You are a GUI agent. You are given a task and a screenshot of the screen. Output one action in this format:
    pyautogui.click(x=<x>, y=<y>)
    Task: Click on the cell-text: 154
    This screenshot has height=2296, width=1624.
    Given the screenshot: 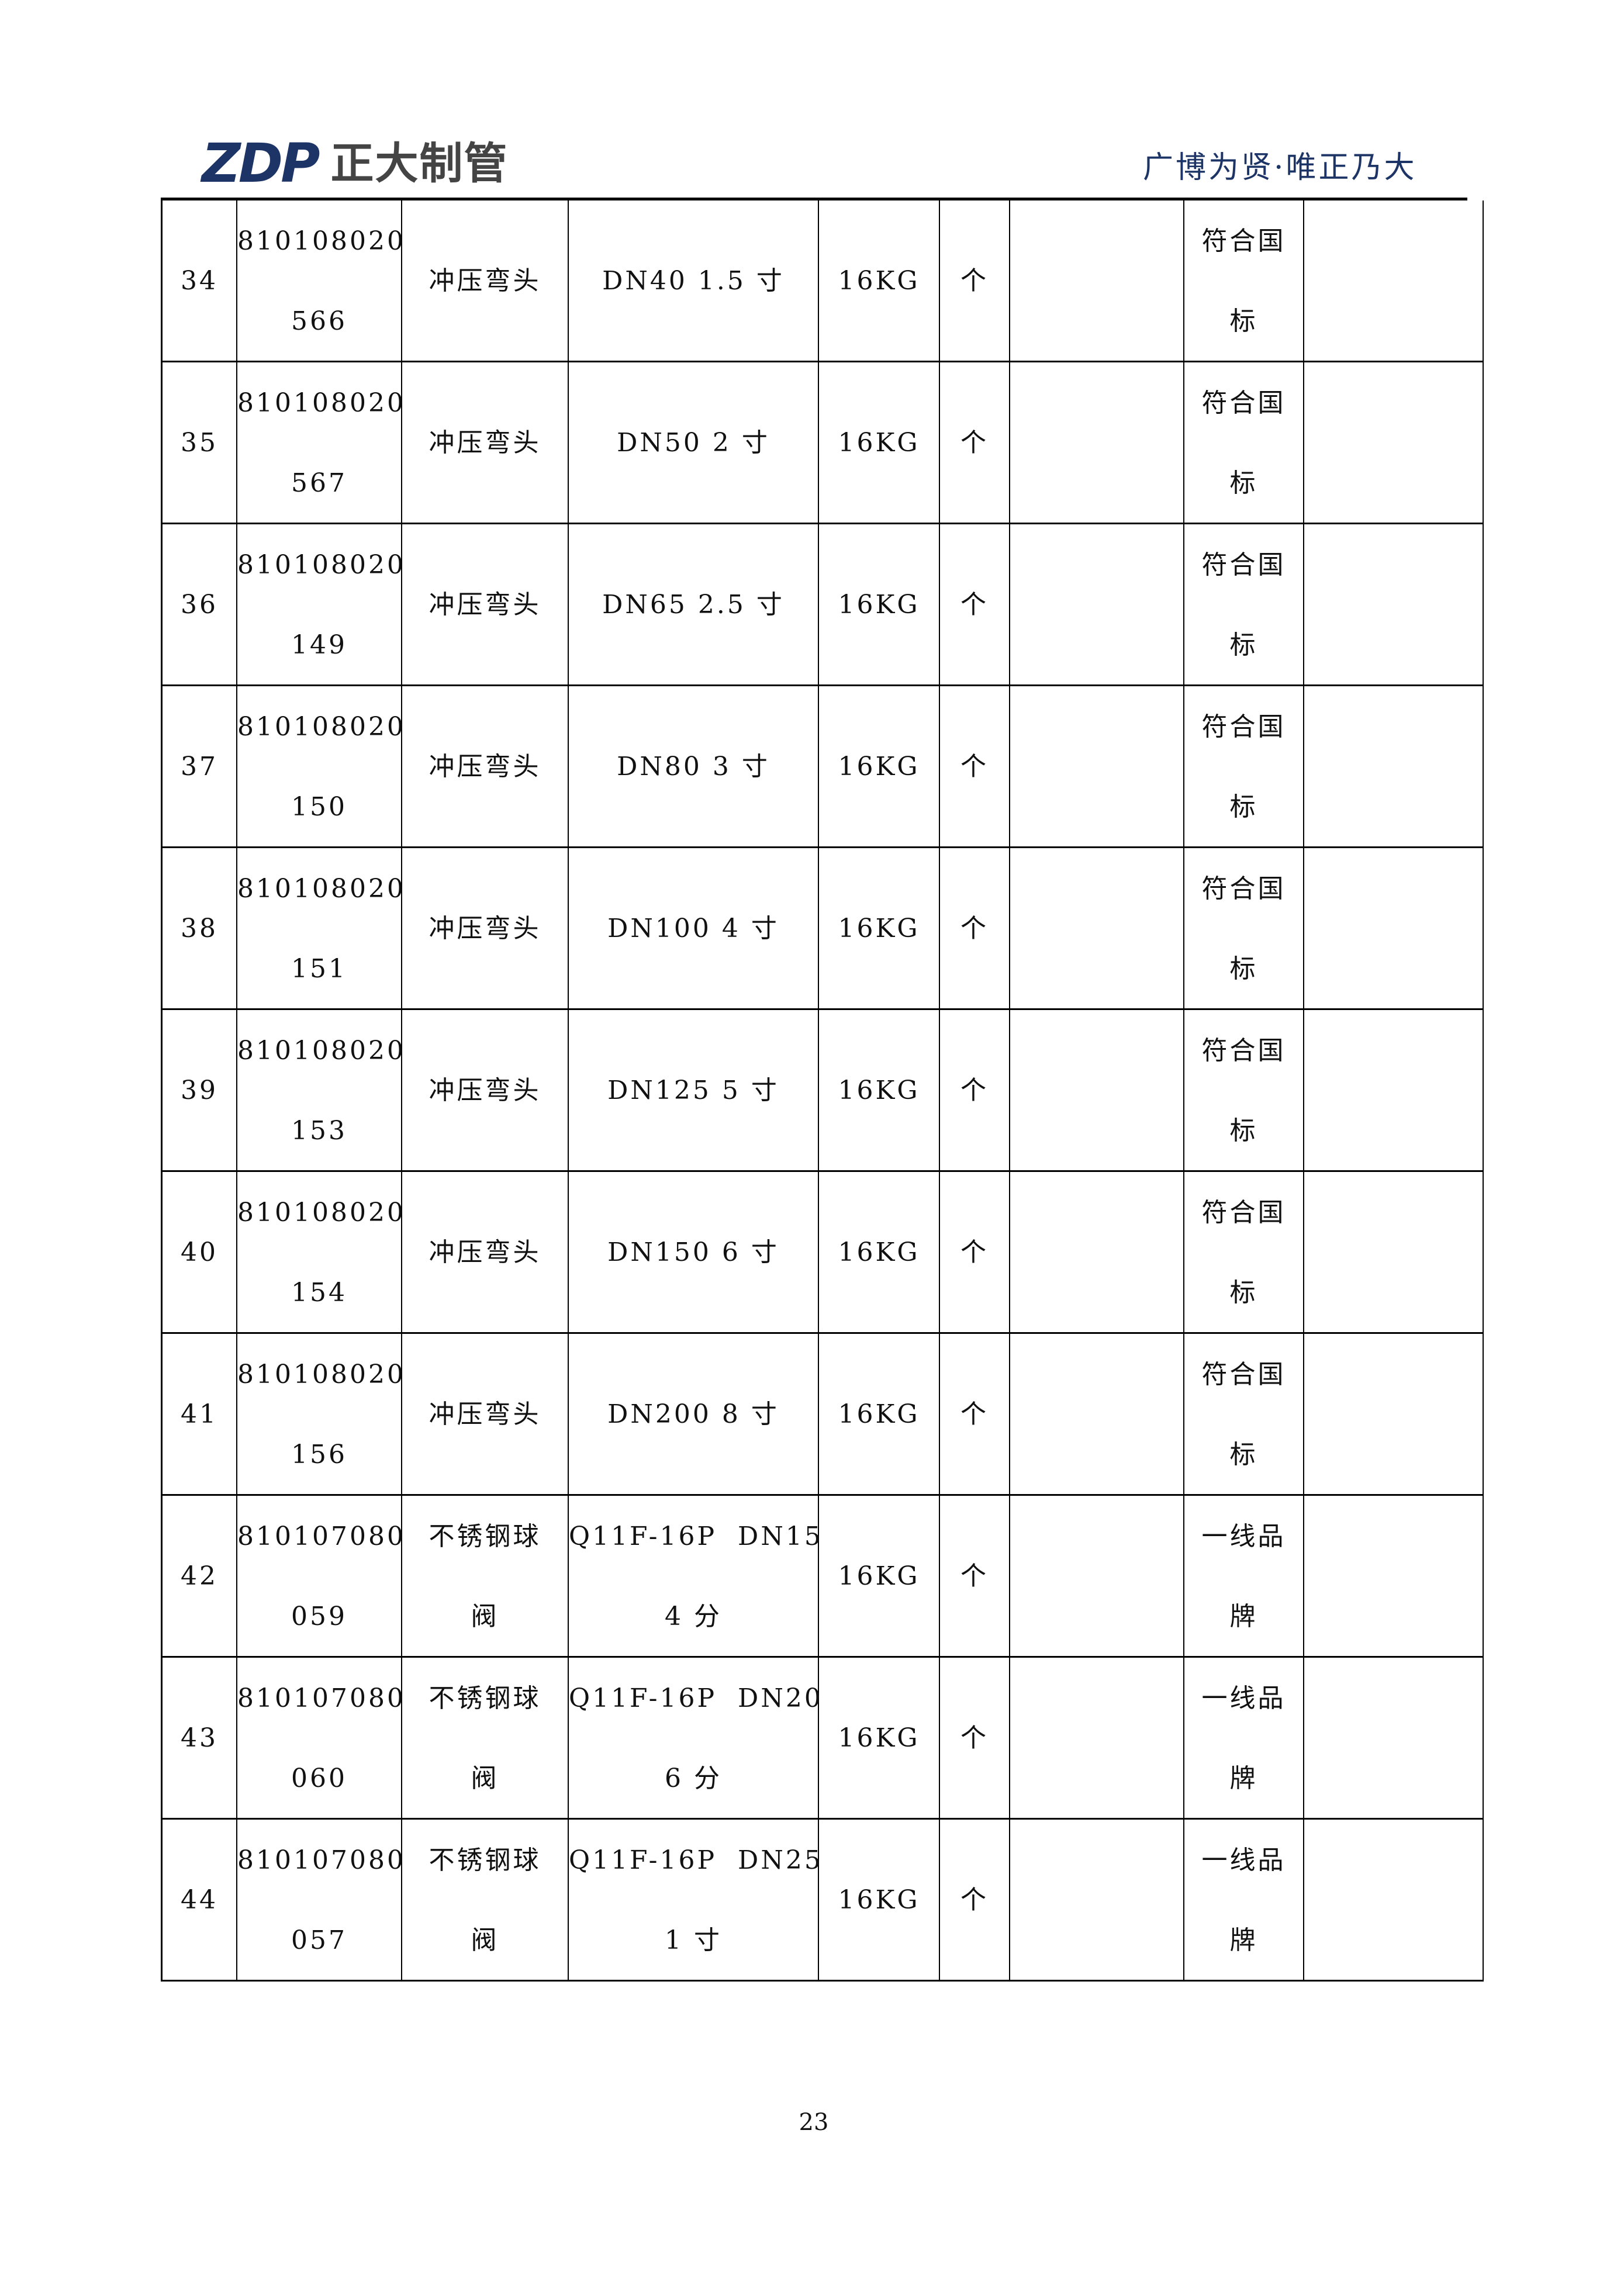 What is the action you would take?
    pyautogui.click(x=319, y=1293)
    